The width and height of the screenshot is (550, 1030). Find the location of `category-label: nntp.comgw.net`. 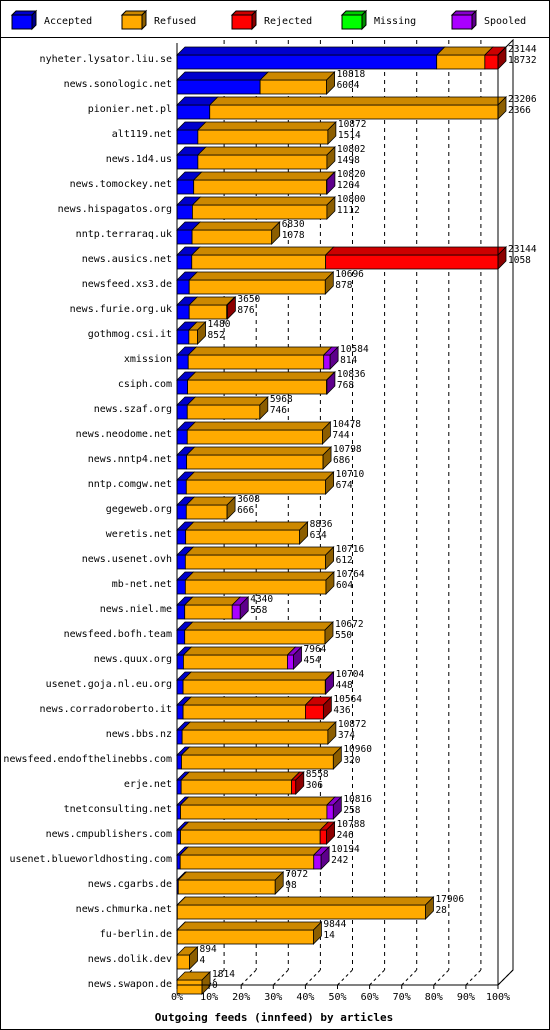

category-label: nntp.comgw.net is located at coordinates (130, 484).